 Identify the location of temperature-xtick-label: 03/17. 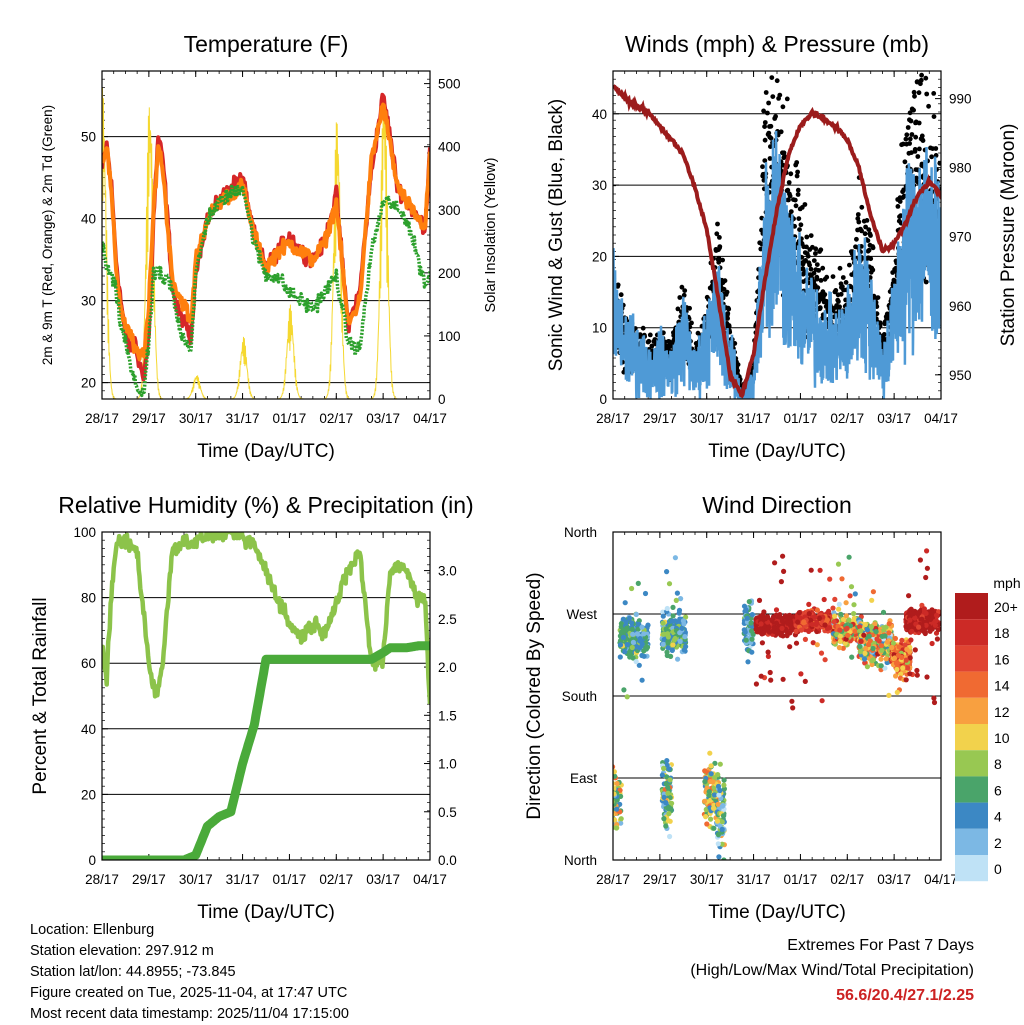
(383, 418).